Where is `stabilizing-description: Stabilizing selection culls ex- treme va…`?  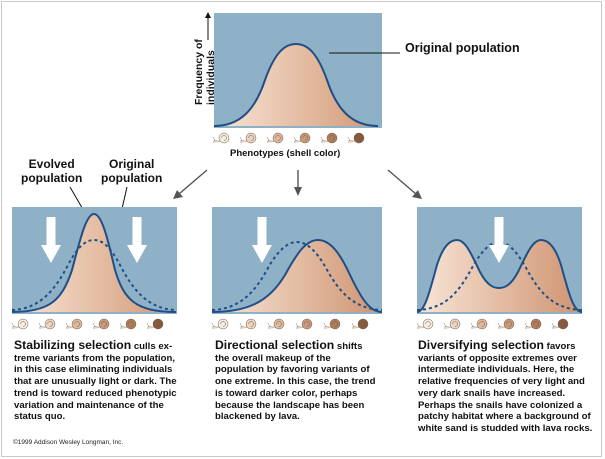
stabilizing-description: Stabilizing selection culls ex- treme va… is located at coordinates (106, 380).